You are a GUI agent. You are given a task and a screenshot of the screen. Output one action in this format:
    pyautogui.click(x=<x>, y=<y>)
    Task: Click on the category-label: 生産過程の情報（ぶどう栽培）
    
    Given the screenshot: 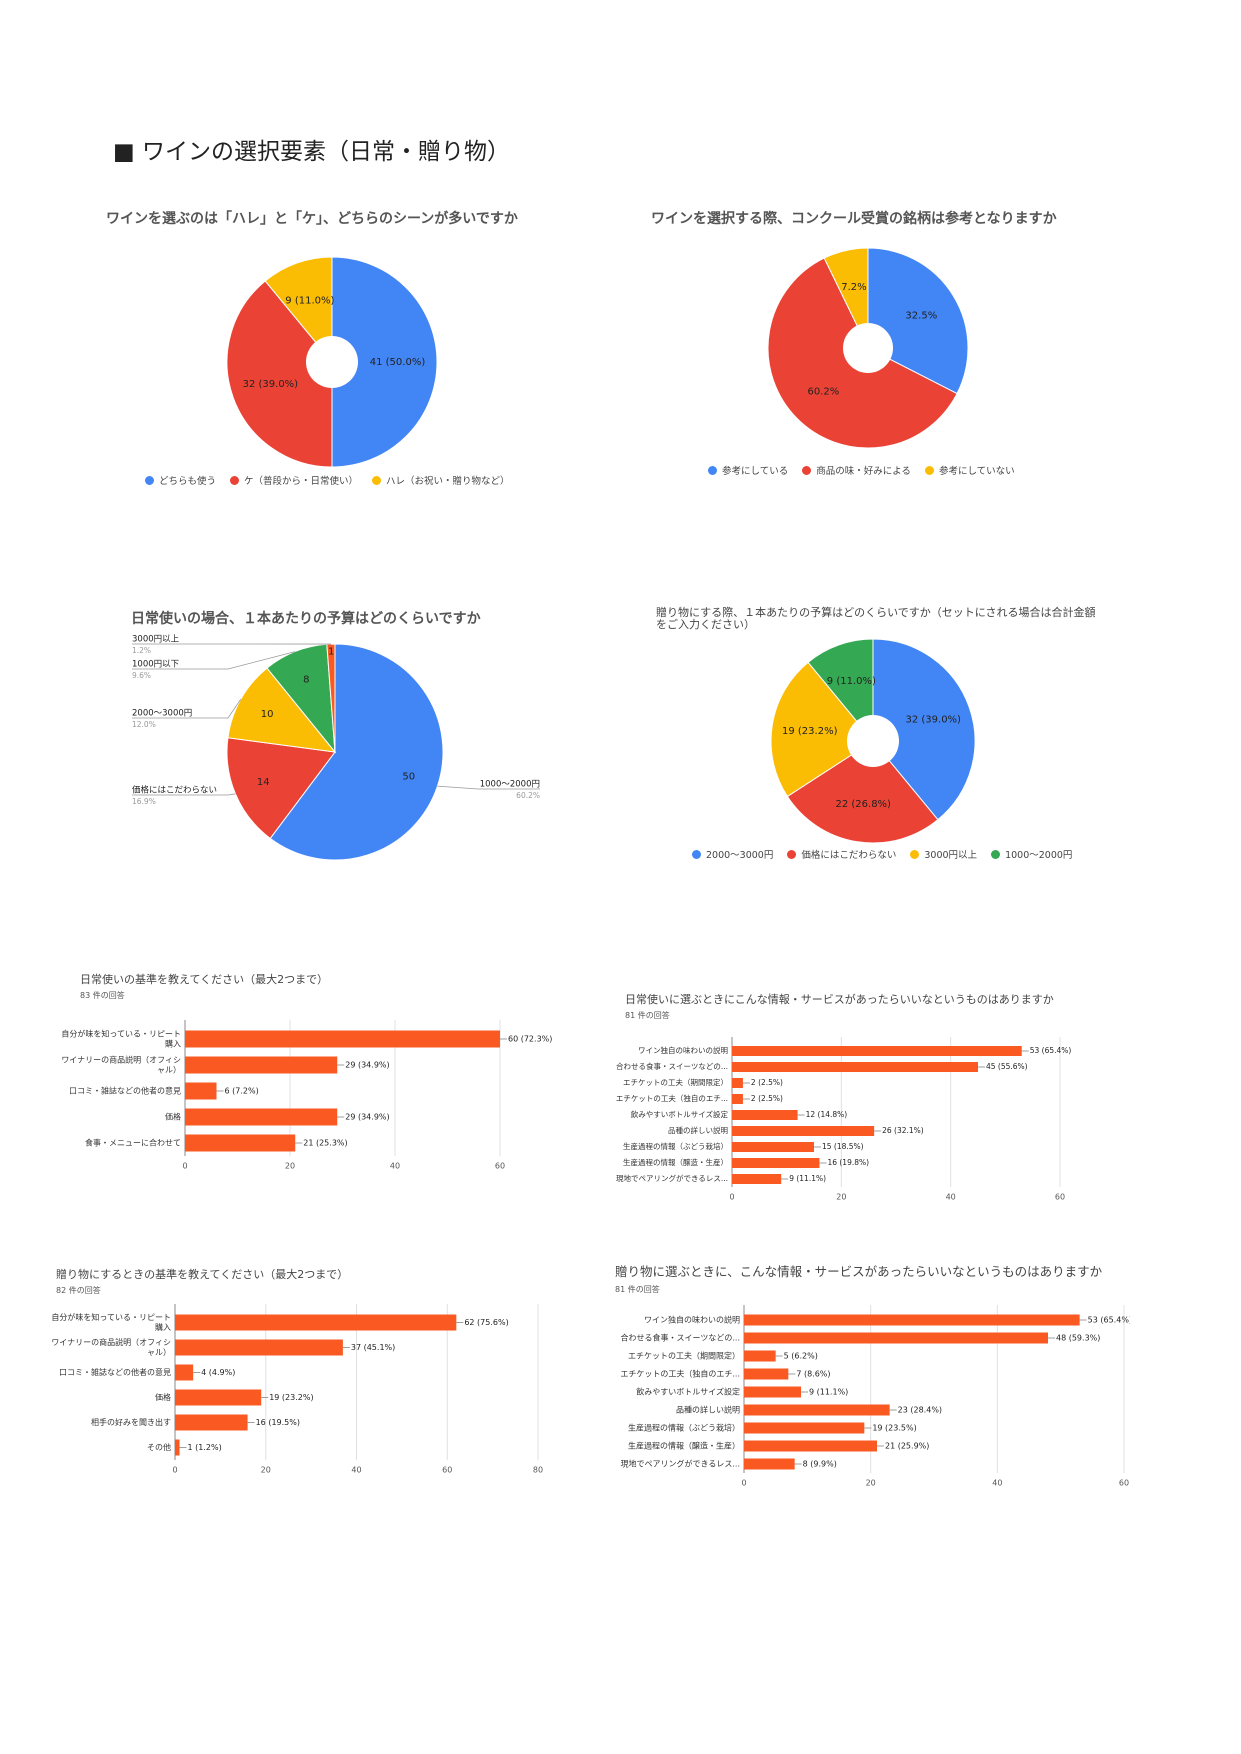 What is the action you would take?
    pyautogui.click(x=675, y=1146)
    